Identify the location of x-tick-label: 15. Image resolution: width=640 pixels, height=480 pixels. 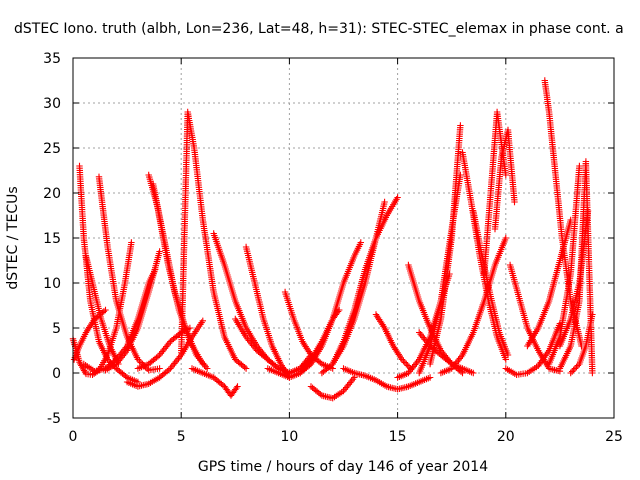
(398, 437).